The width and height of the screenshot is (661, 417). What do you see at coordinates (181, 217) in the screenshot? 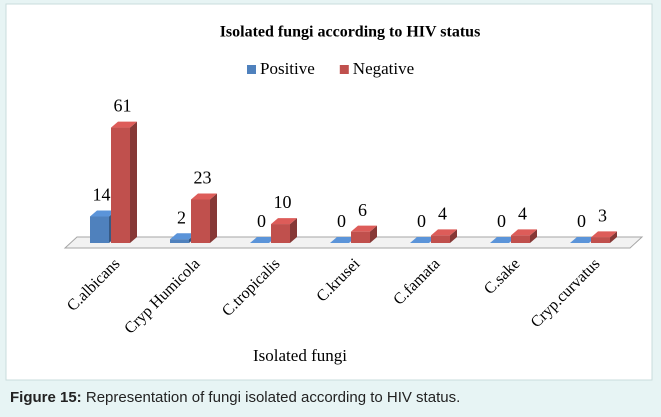
I see `value-label: 2` at bounding box center [181, 217].